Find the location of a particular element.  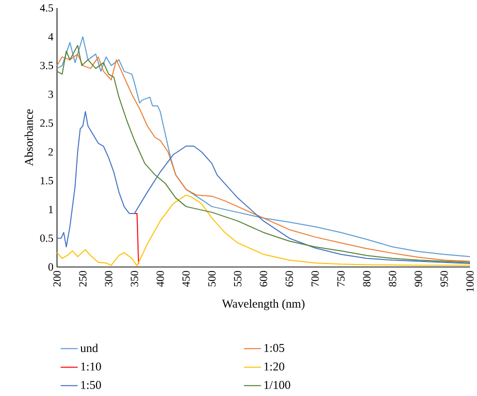

x-tick-label: 300 is located at coordinates (108, 278).